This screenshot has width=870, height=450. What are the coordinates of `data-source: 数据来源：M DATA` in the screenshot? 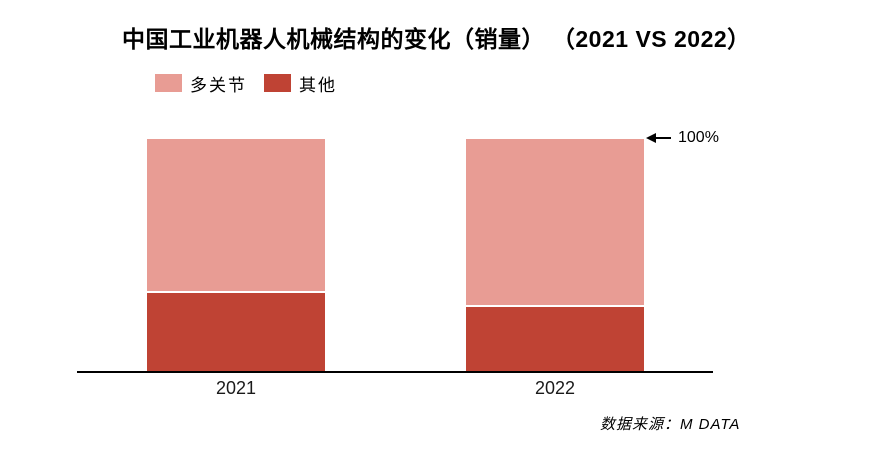 It's located at (670, 424).